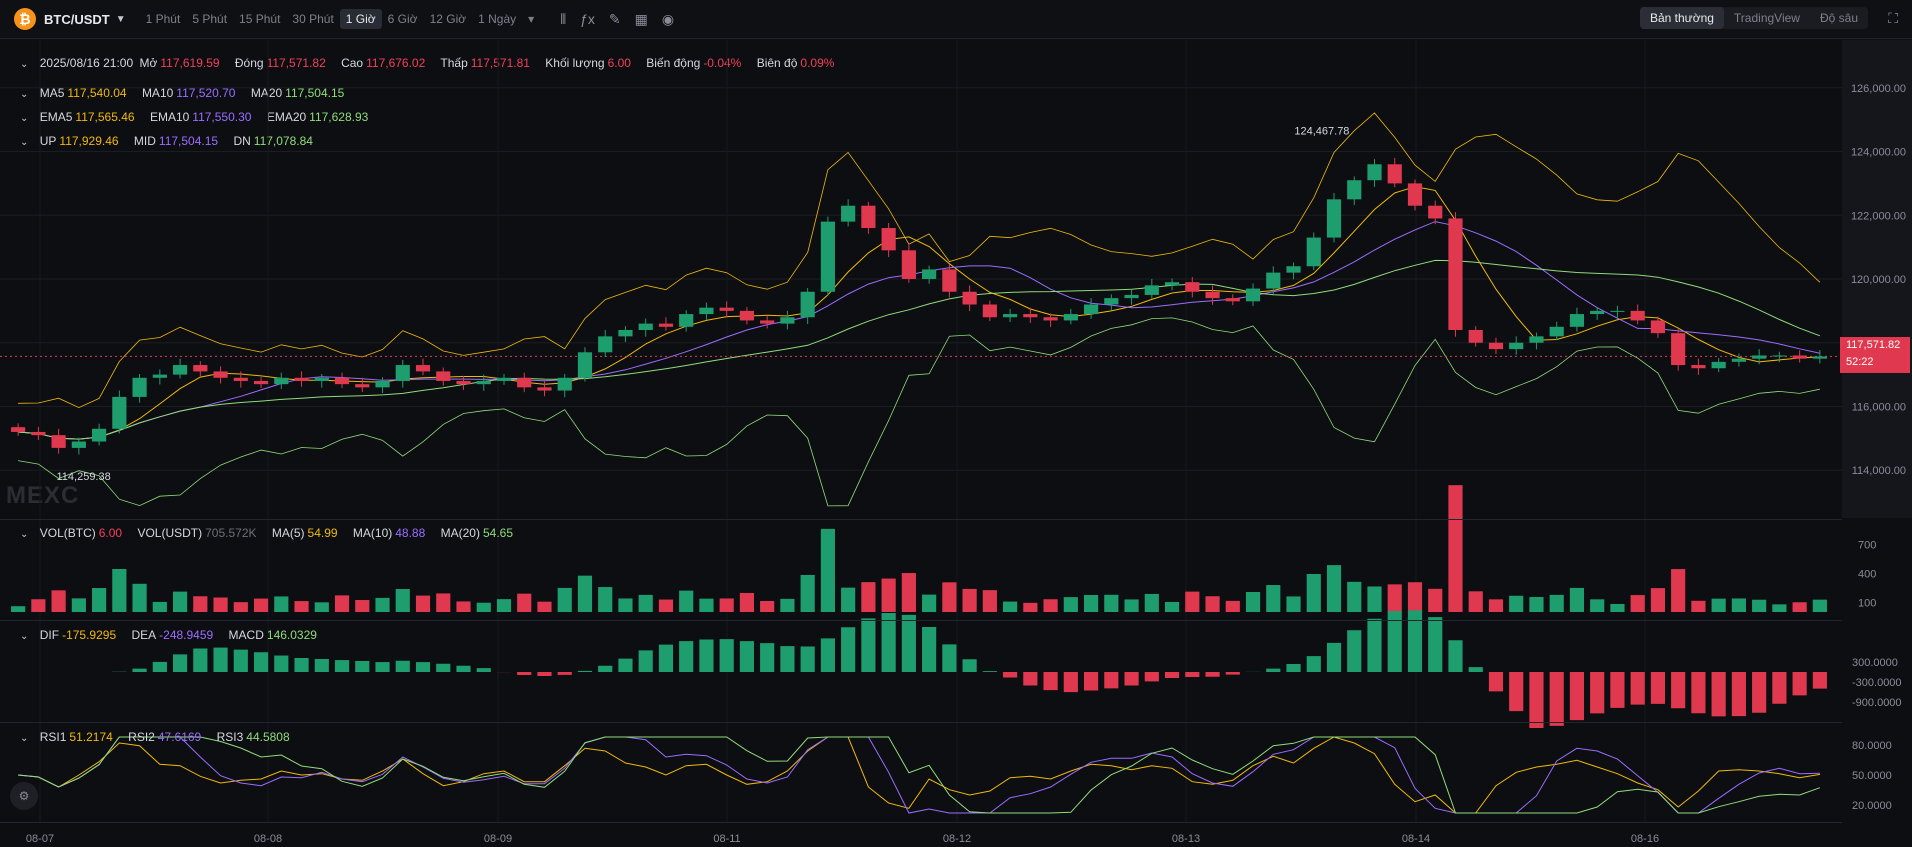 The width and height of the screenshot is (1912, 847). Describe the element at coordinates (210, 19) in the screenshot. I see `tab-5m: 5 Phút` at that location.